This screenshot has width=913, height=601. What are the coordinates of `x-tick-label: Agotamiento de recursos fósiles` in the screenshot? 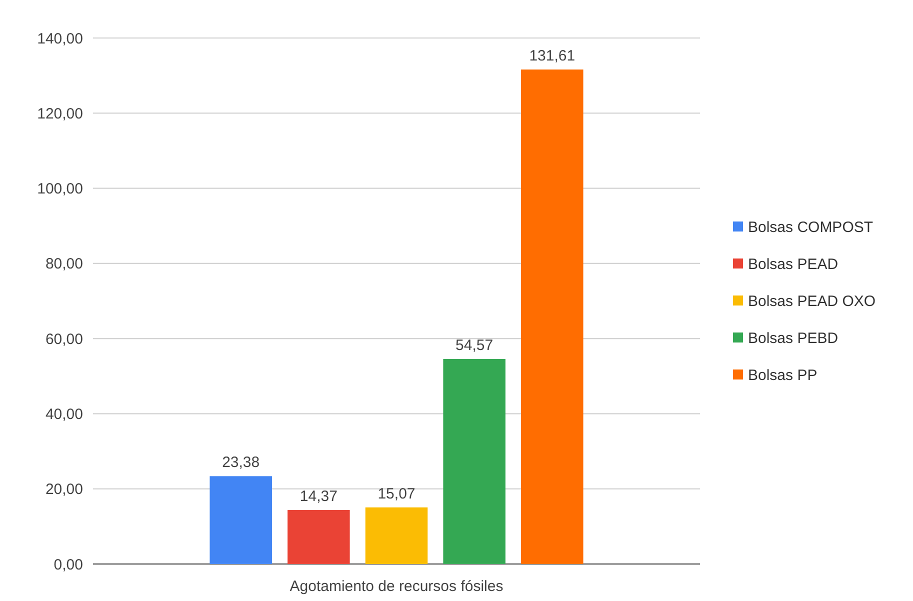 It's located at (397, 586).